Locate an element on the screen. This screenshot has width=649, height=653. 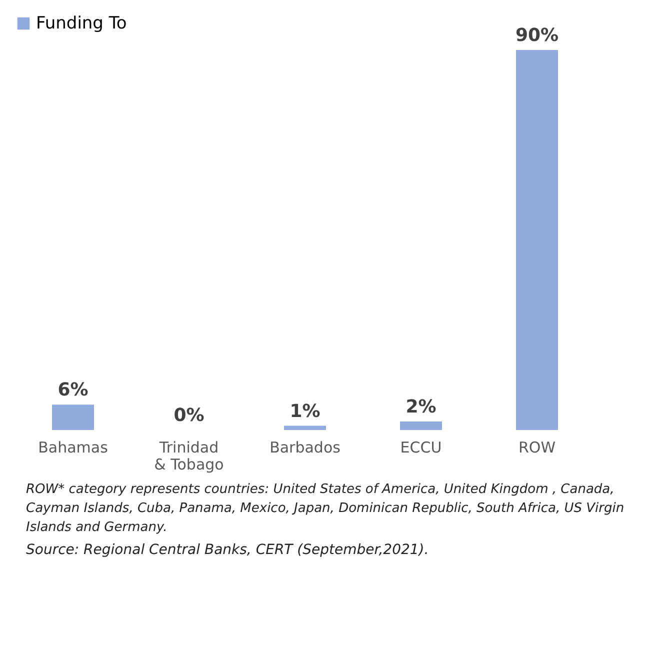
data-label: 0% is located at coordinates (189, 415).